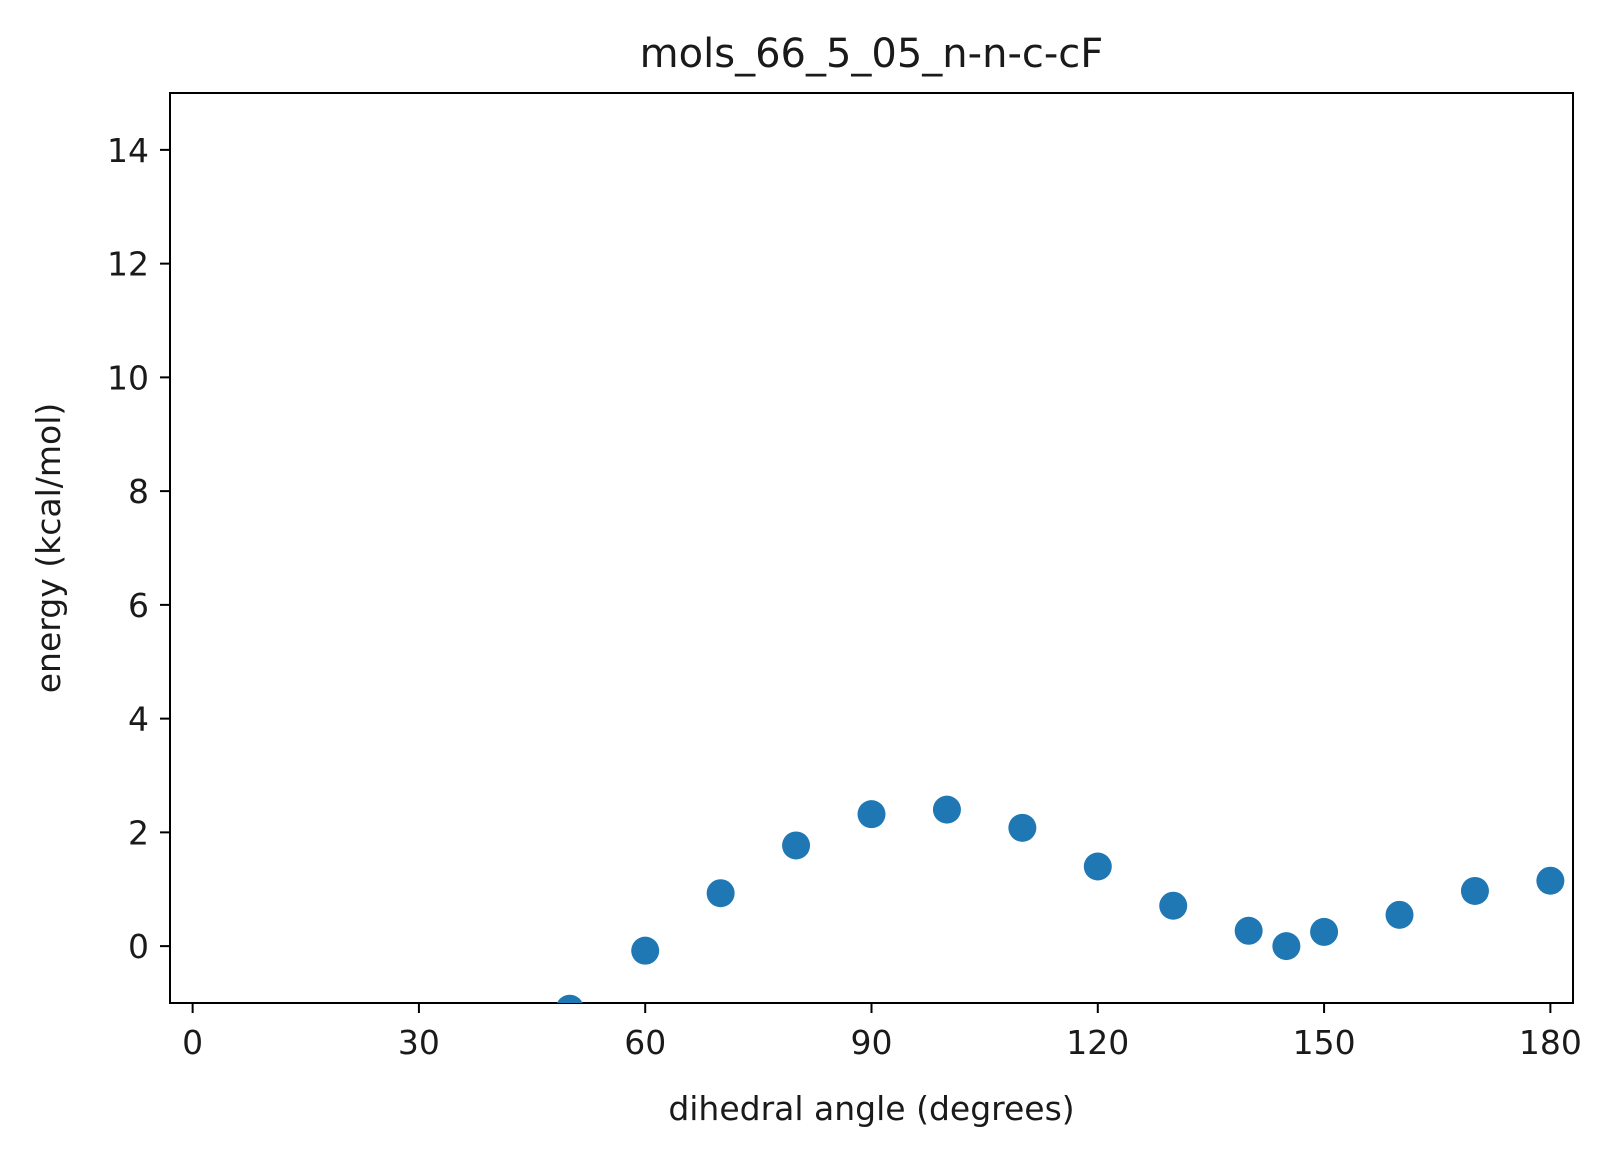 The height and width of the screenshot is (1154, 1611). I want to click on x-axis: 0 30 60 90 120 150 180, so click(882, 1032).